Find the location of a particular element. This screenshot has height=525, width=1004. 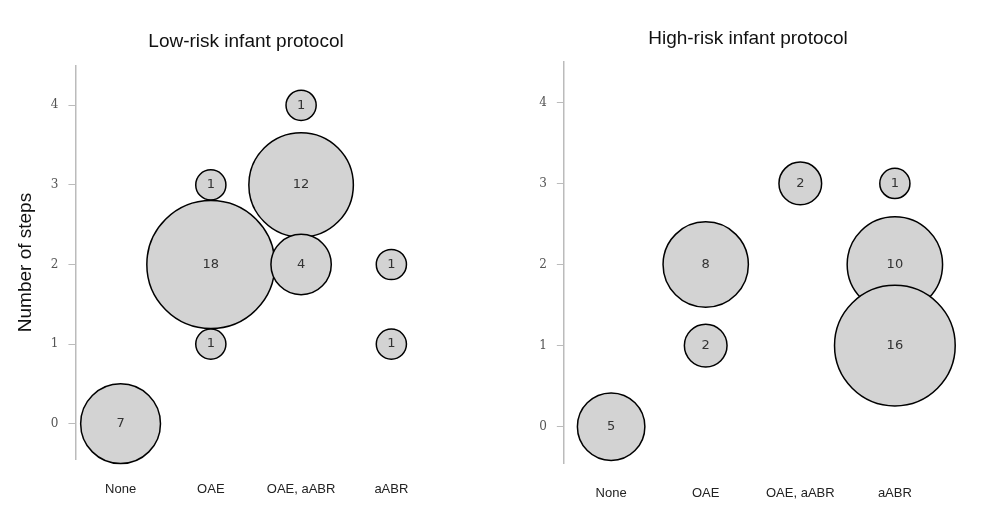

data-label: 18 is located at coordinates (211, 263).